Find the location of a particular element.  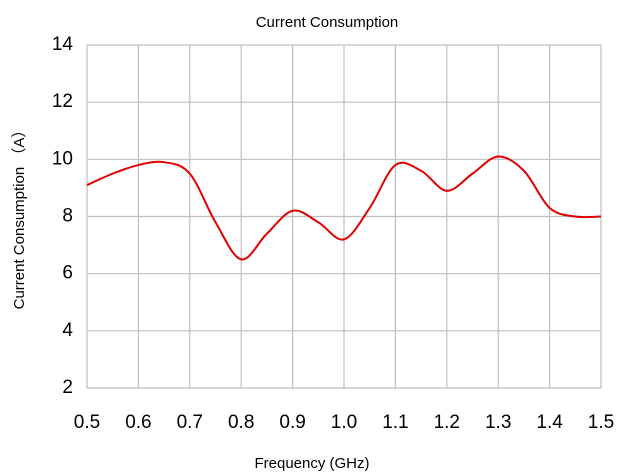

x-tick-label: 0.9 is located at coordinates (292, 422).